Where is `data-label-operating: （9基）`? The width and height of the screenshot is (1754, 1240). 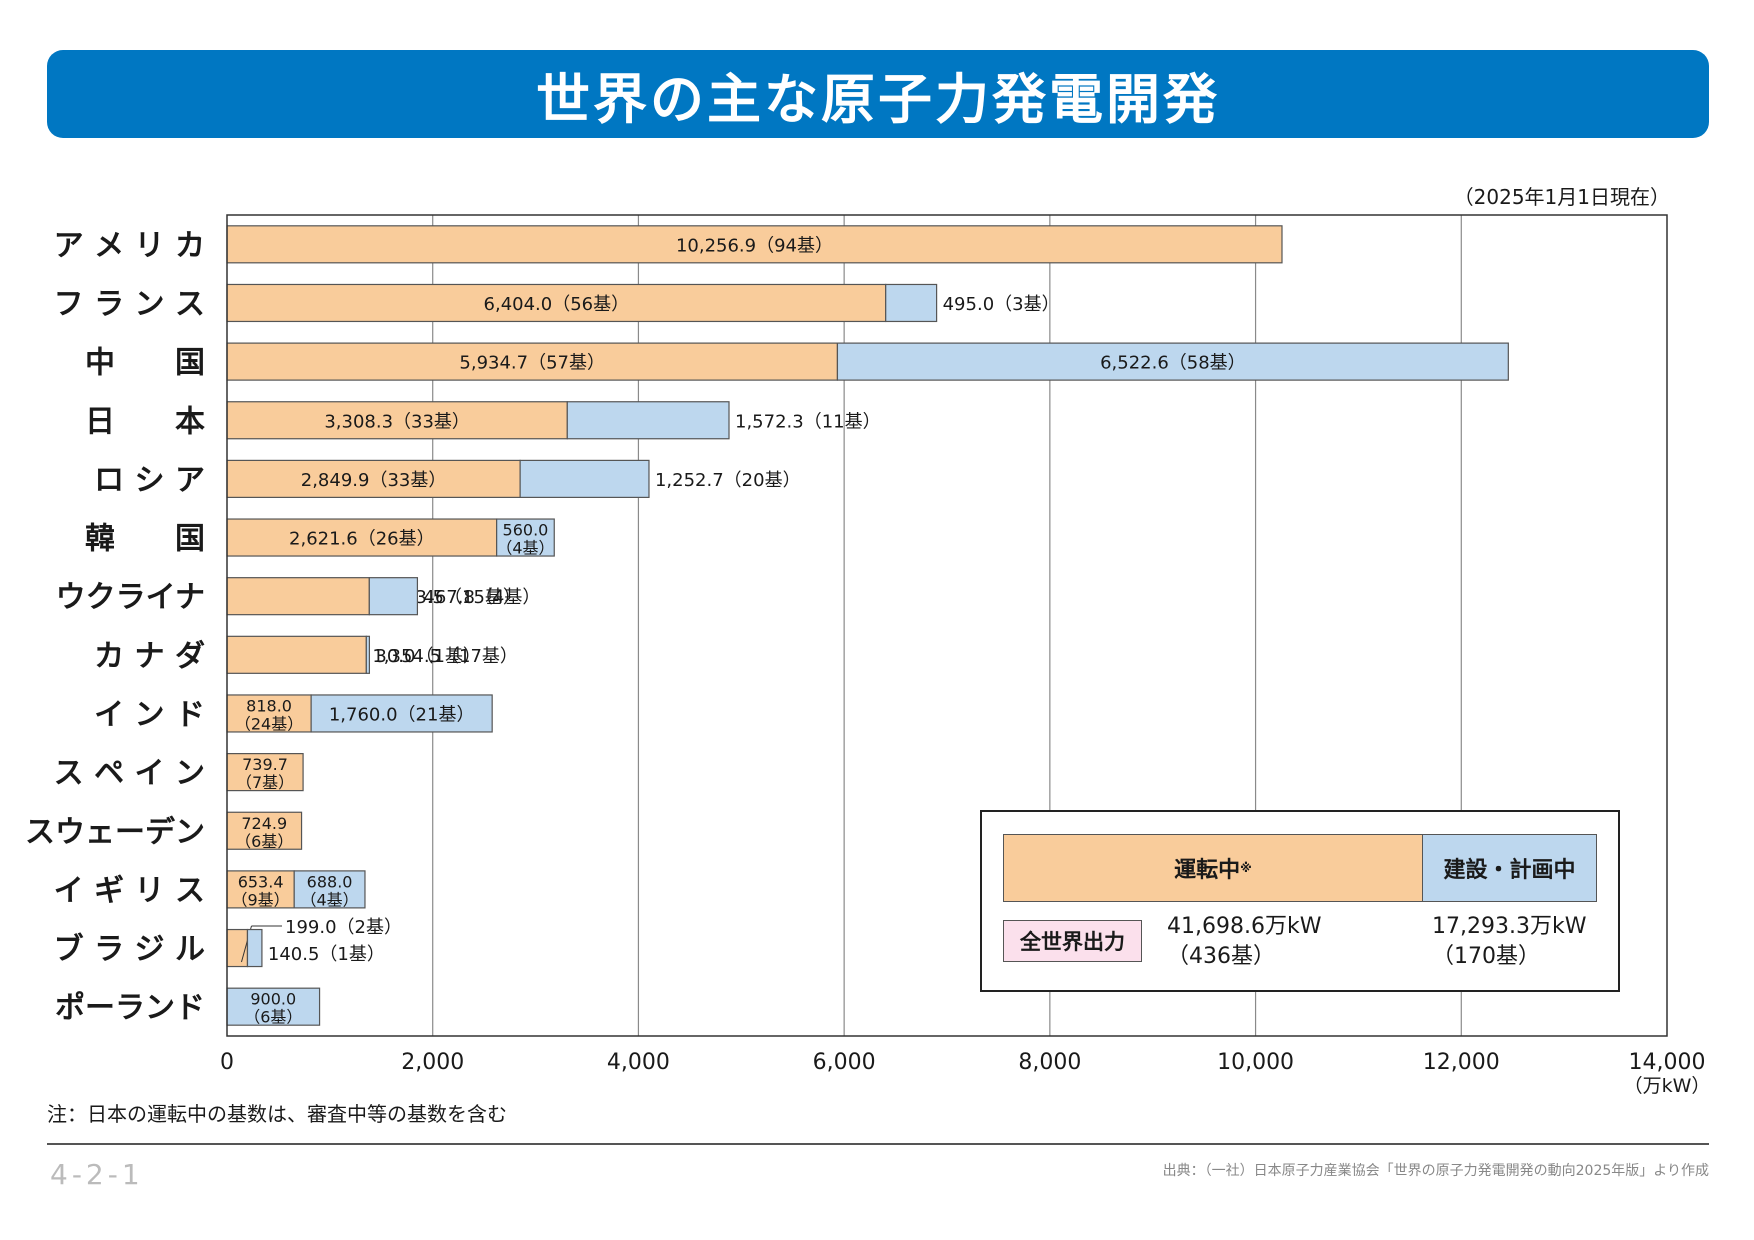 data-label-operating: （9基） is located at coordinates (261, 899).